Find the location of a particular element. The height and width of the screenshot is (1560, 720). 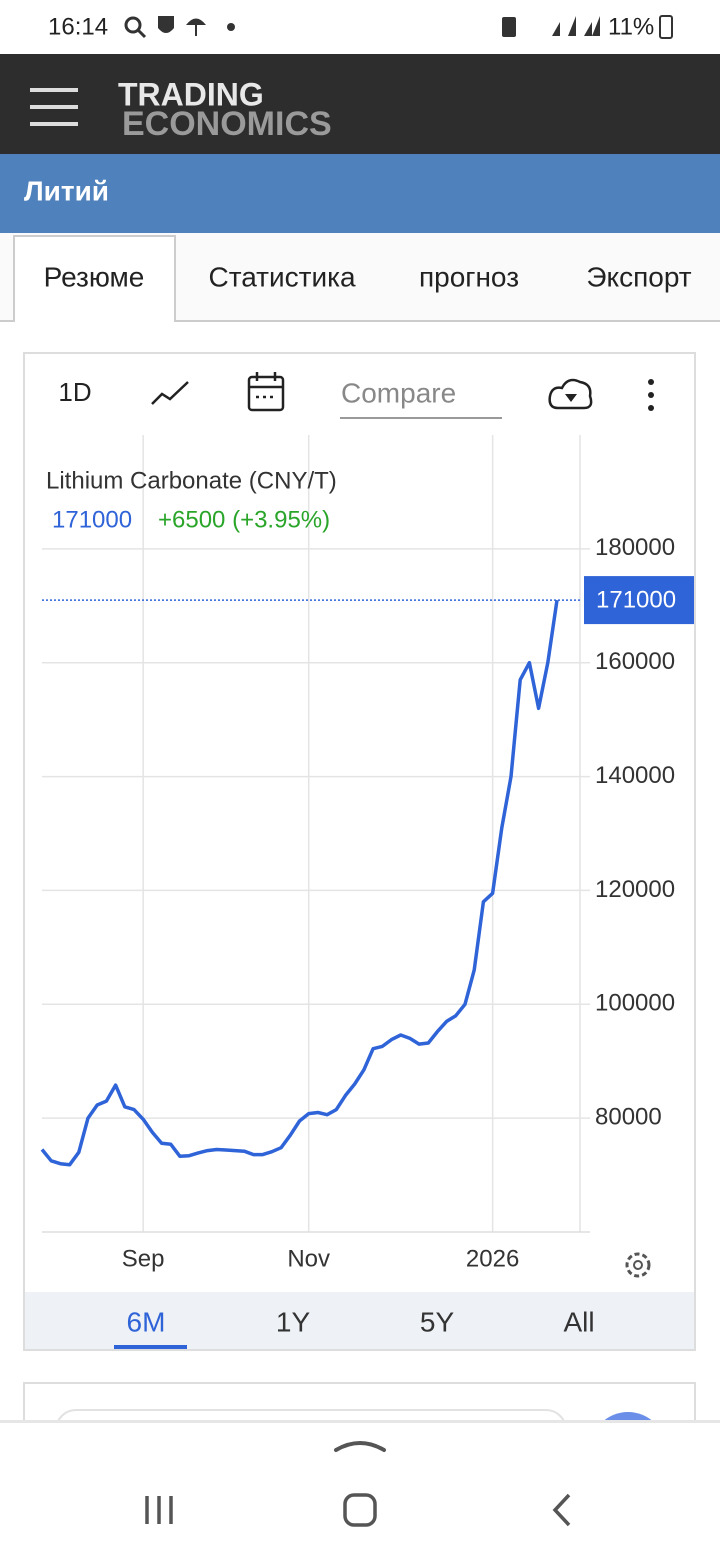

y-tick-label: 80000 is located at coordinates (628, 1116).